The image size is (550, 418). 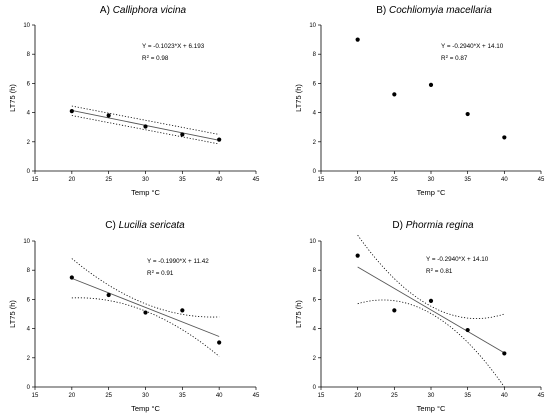 What do you see at coordinates (159, 58) in the screenshot?
I see `r-squared-value: = 0.98` at bounding box center [159, 58].